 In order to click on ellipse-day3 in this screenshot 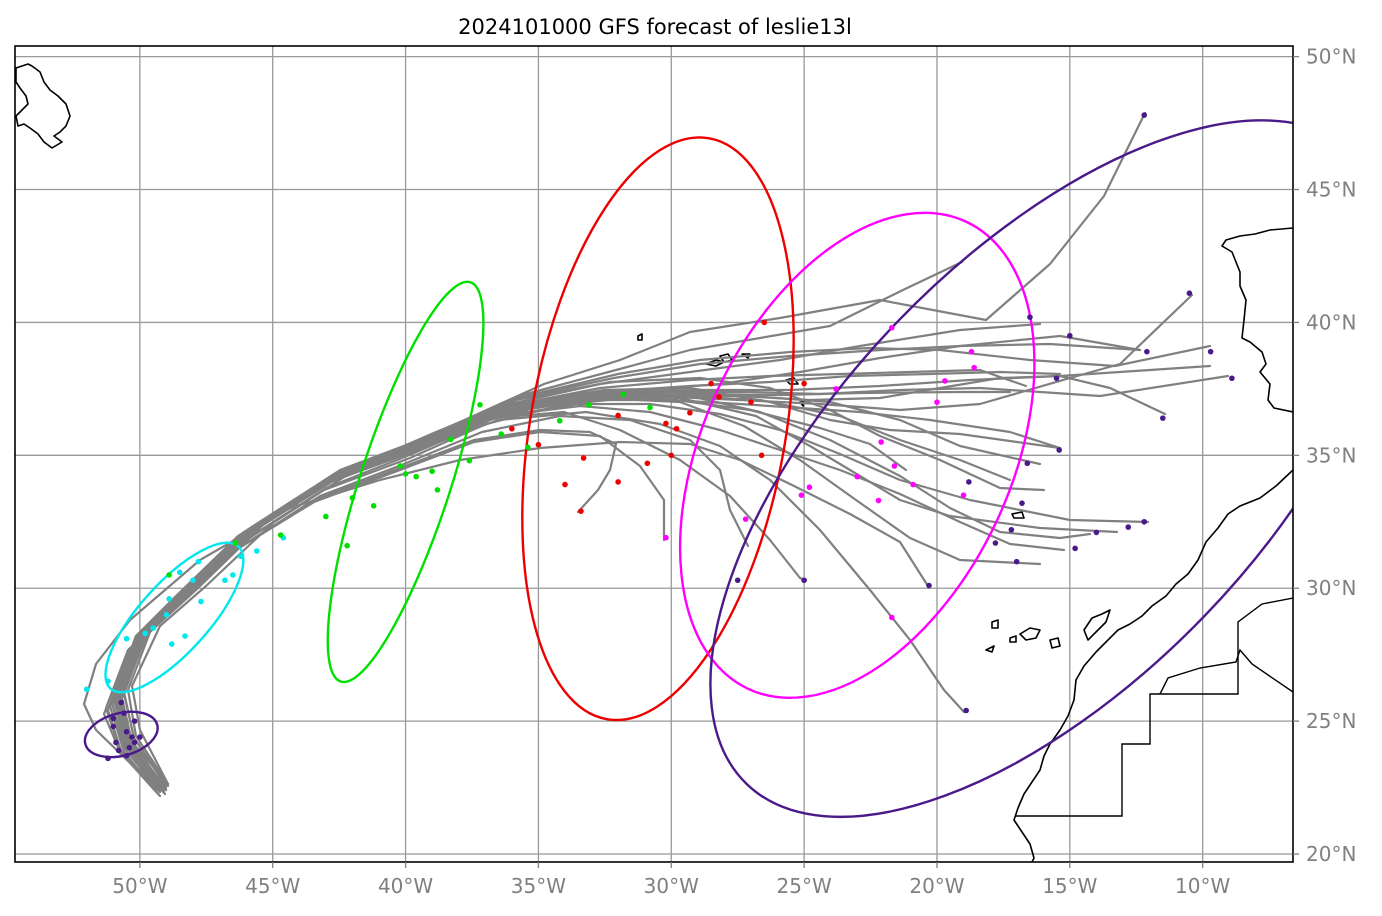, I will do `click(405, 482)`.